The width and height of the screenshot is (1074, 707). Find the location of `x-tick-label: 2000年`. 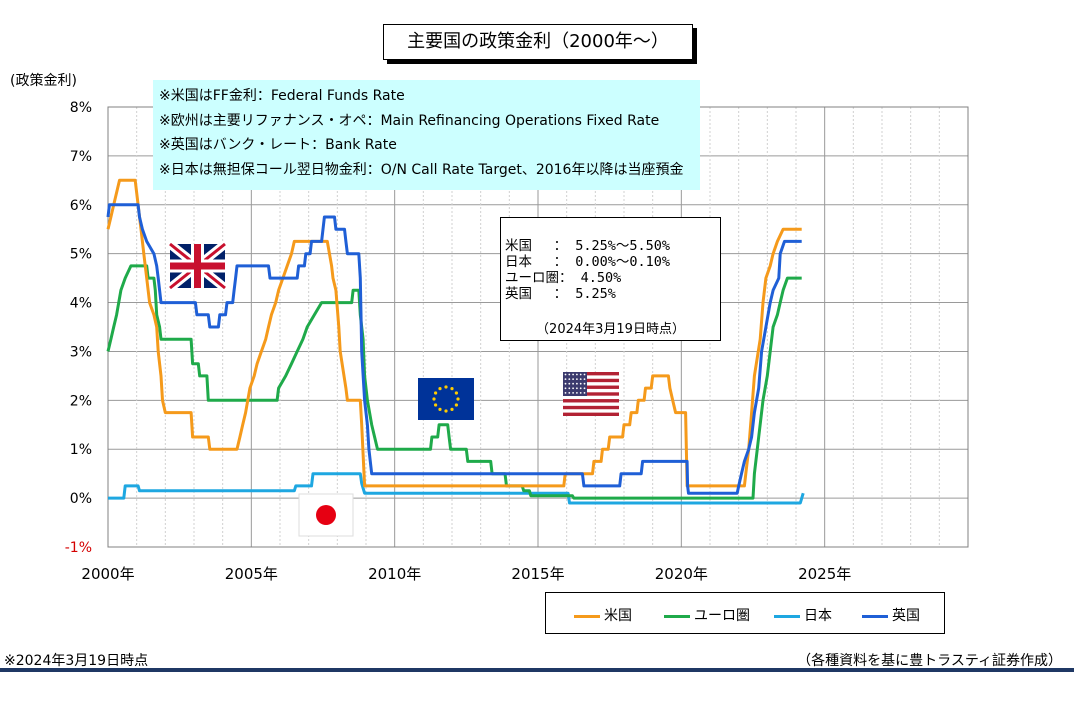

x-tick-label: 2000年 is located at coordinates (107, 574).